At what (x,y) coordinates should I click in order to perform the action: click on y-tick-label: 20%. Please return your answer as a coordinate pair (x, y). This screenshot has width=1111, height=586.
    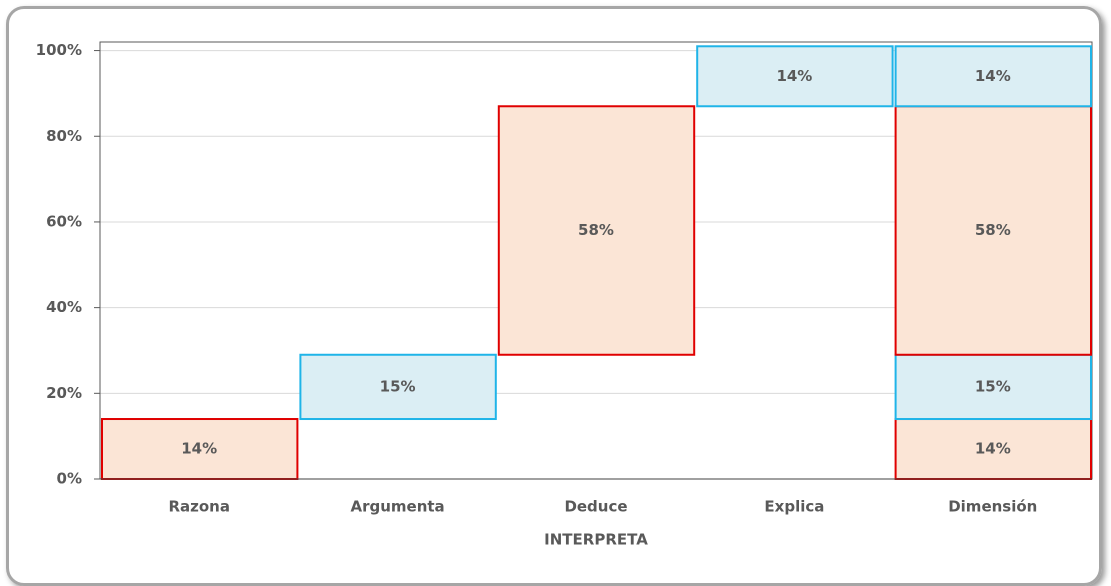
    Looking at the image, I should click on (64, 393).